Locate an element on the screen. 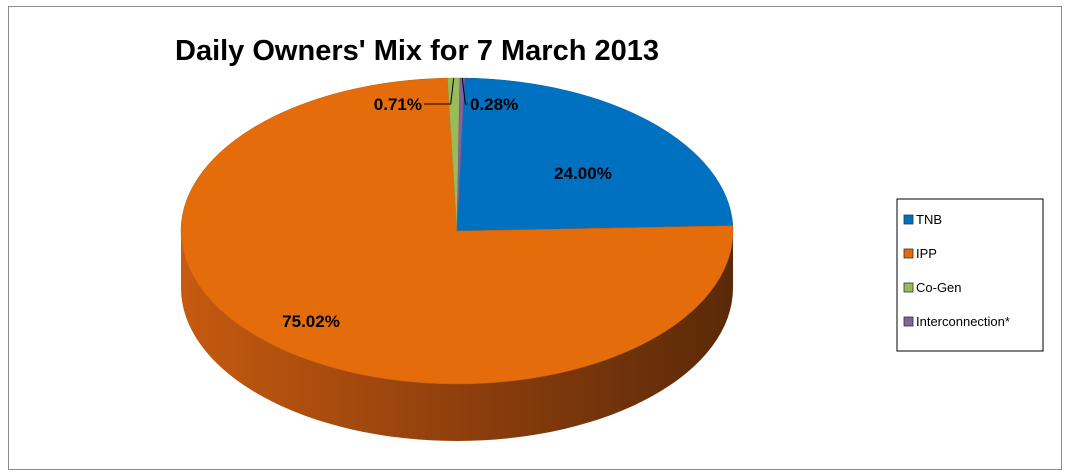  legend-label-tnb: TNB is located at coordinates (929, 219).